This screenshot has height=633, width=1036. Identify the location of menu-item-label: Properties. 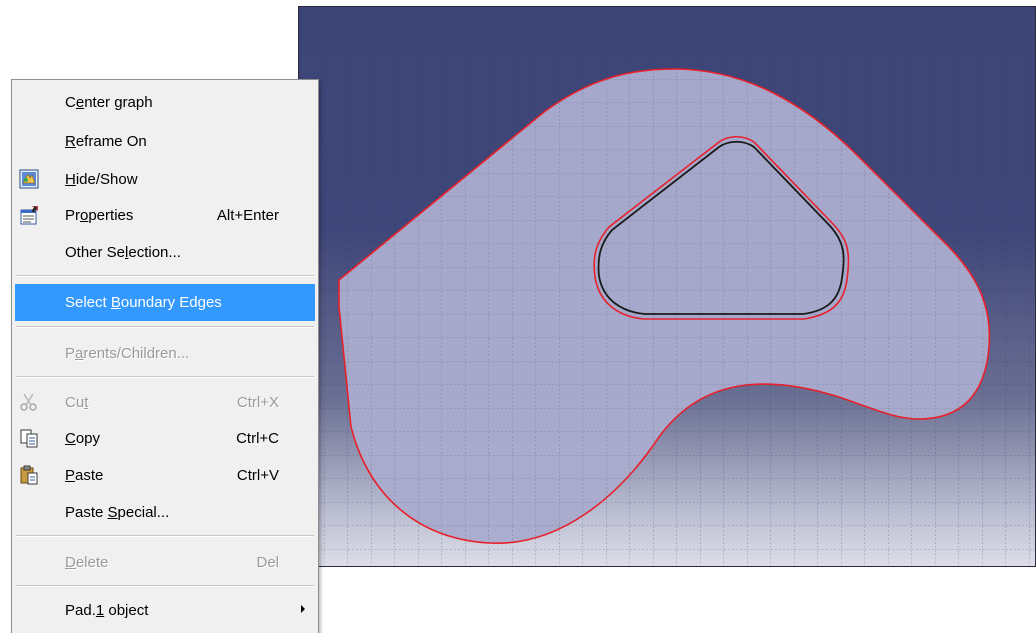
(99, 215).